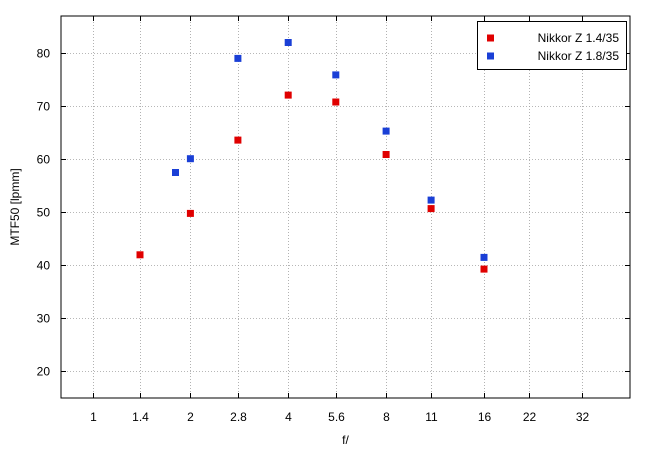 This screenshot has width=655, height=455. Describe the element at coordinates (238, 417) in the screenshot. I see `x-tick-label: 2.8` at that location.